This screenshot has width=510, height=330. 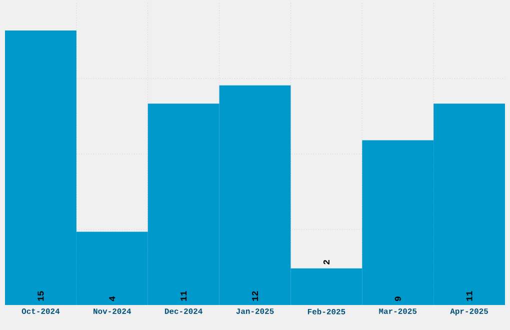 I want to click on data-label: 15, so click(x=41, y=296).